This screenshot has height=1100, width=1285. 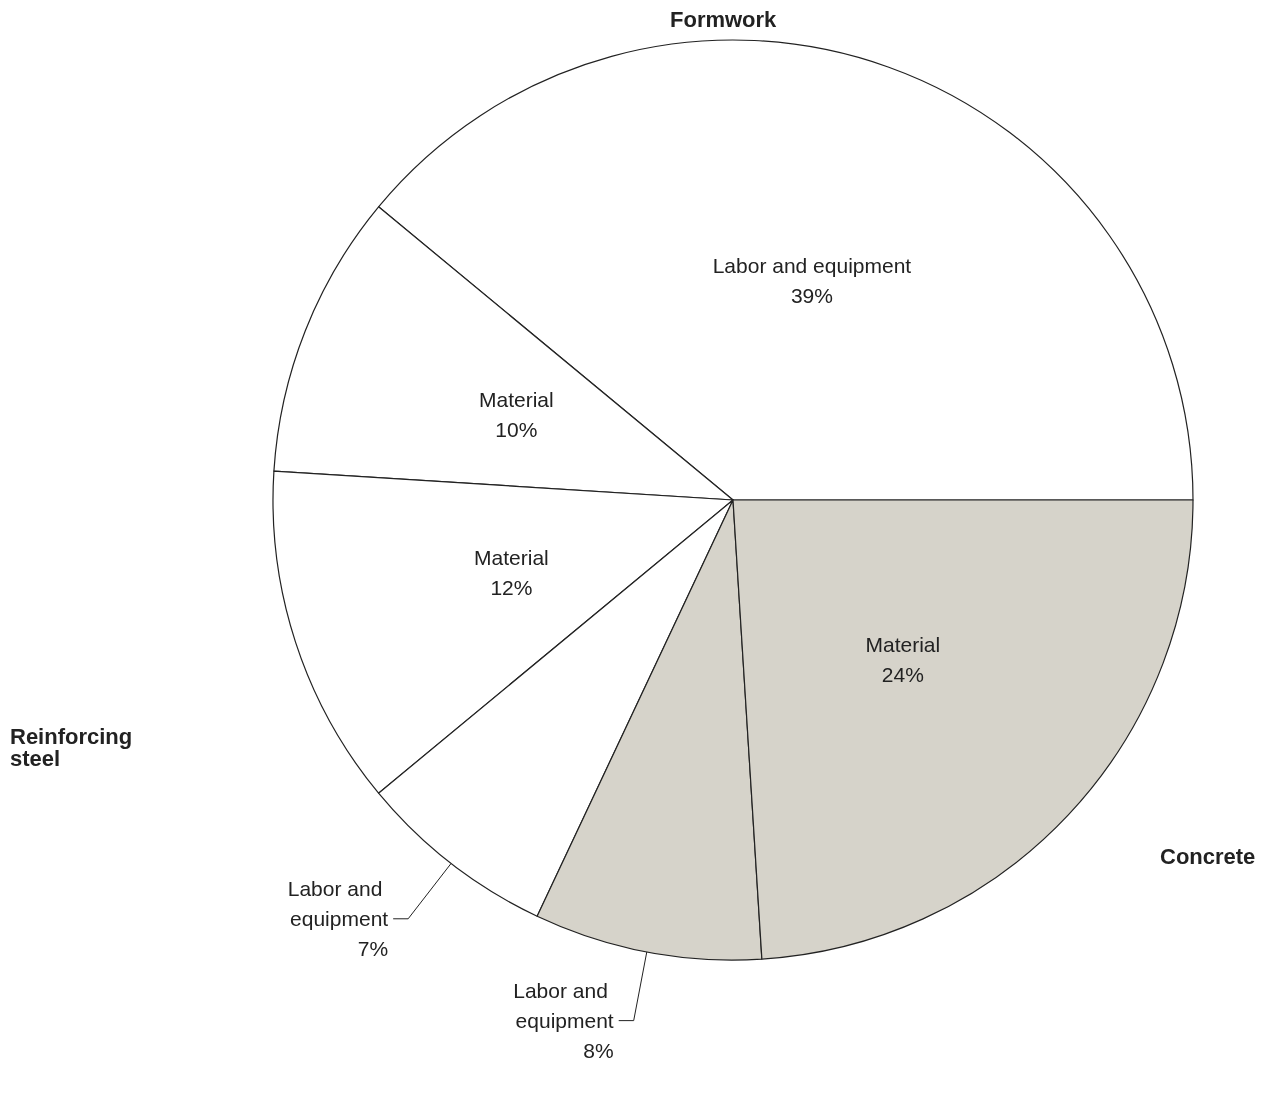 What do you see at coordinates (902, 674) in the screenshot?
I see `data-label: 24%` at bounding box center [902, 674].